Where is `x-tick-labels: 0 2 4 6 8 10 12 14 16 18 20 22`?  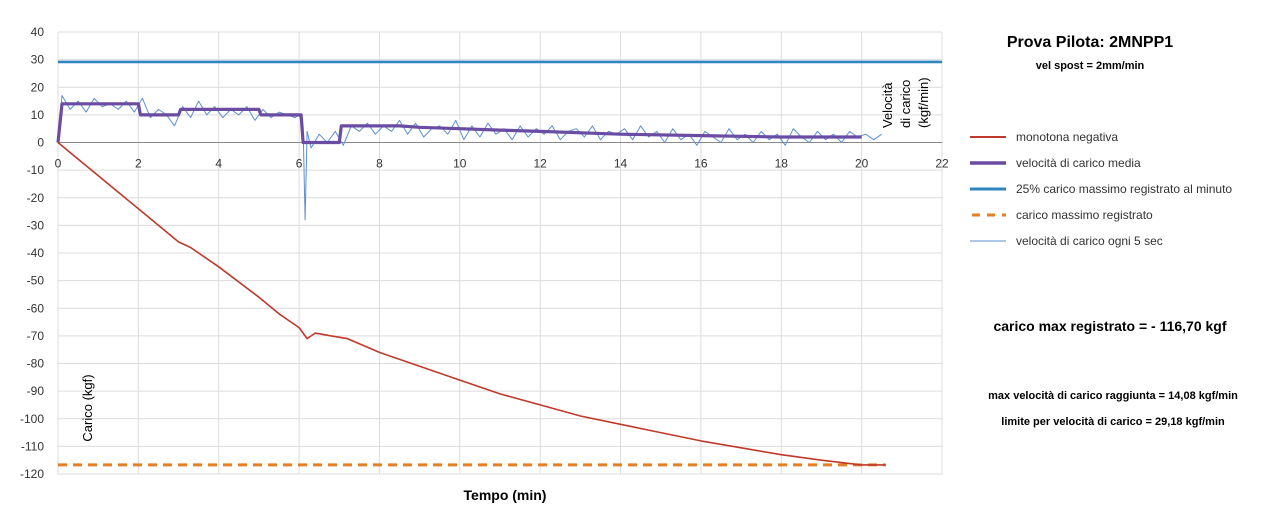
x-tick-labels: 0 2 4 6 8 10 12 14 16 18 20 22 is located at coordinates (502, 164).